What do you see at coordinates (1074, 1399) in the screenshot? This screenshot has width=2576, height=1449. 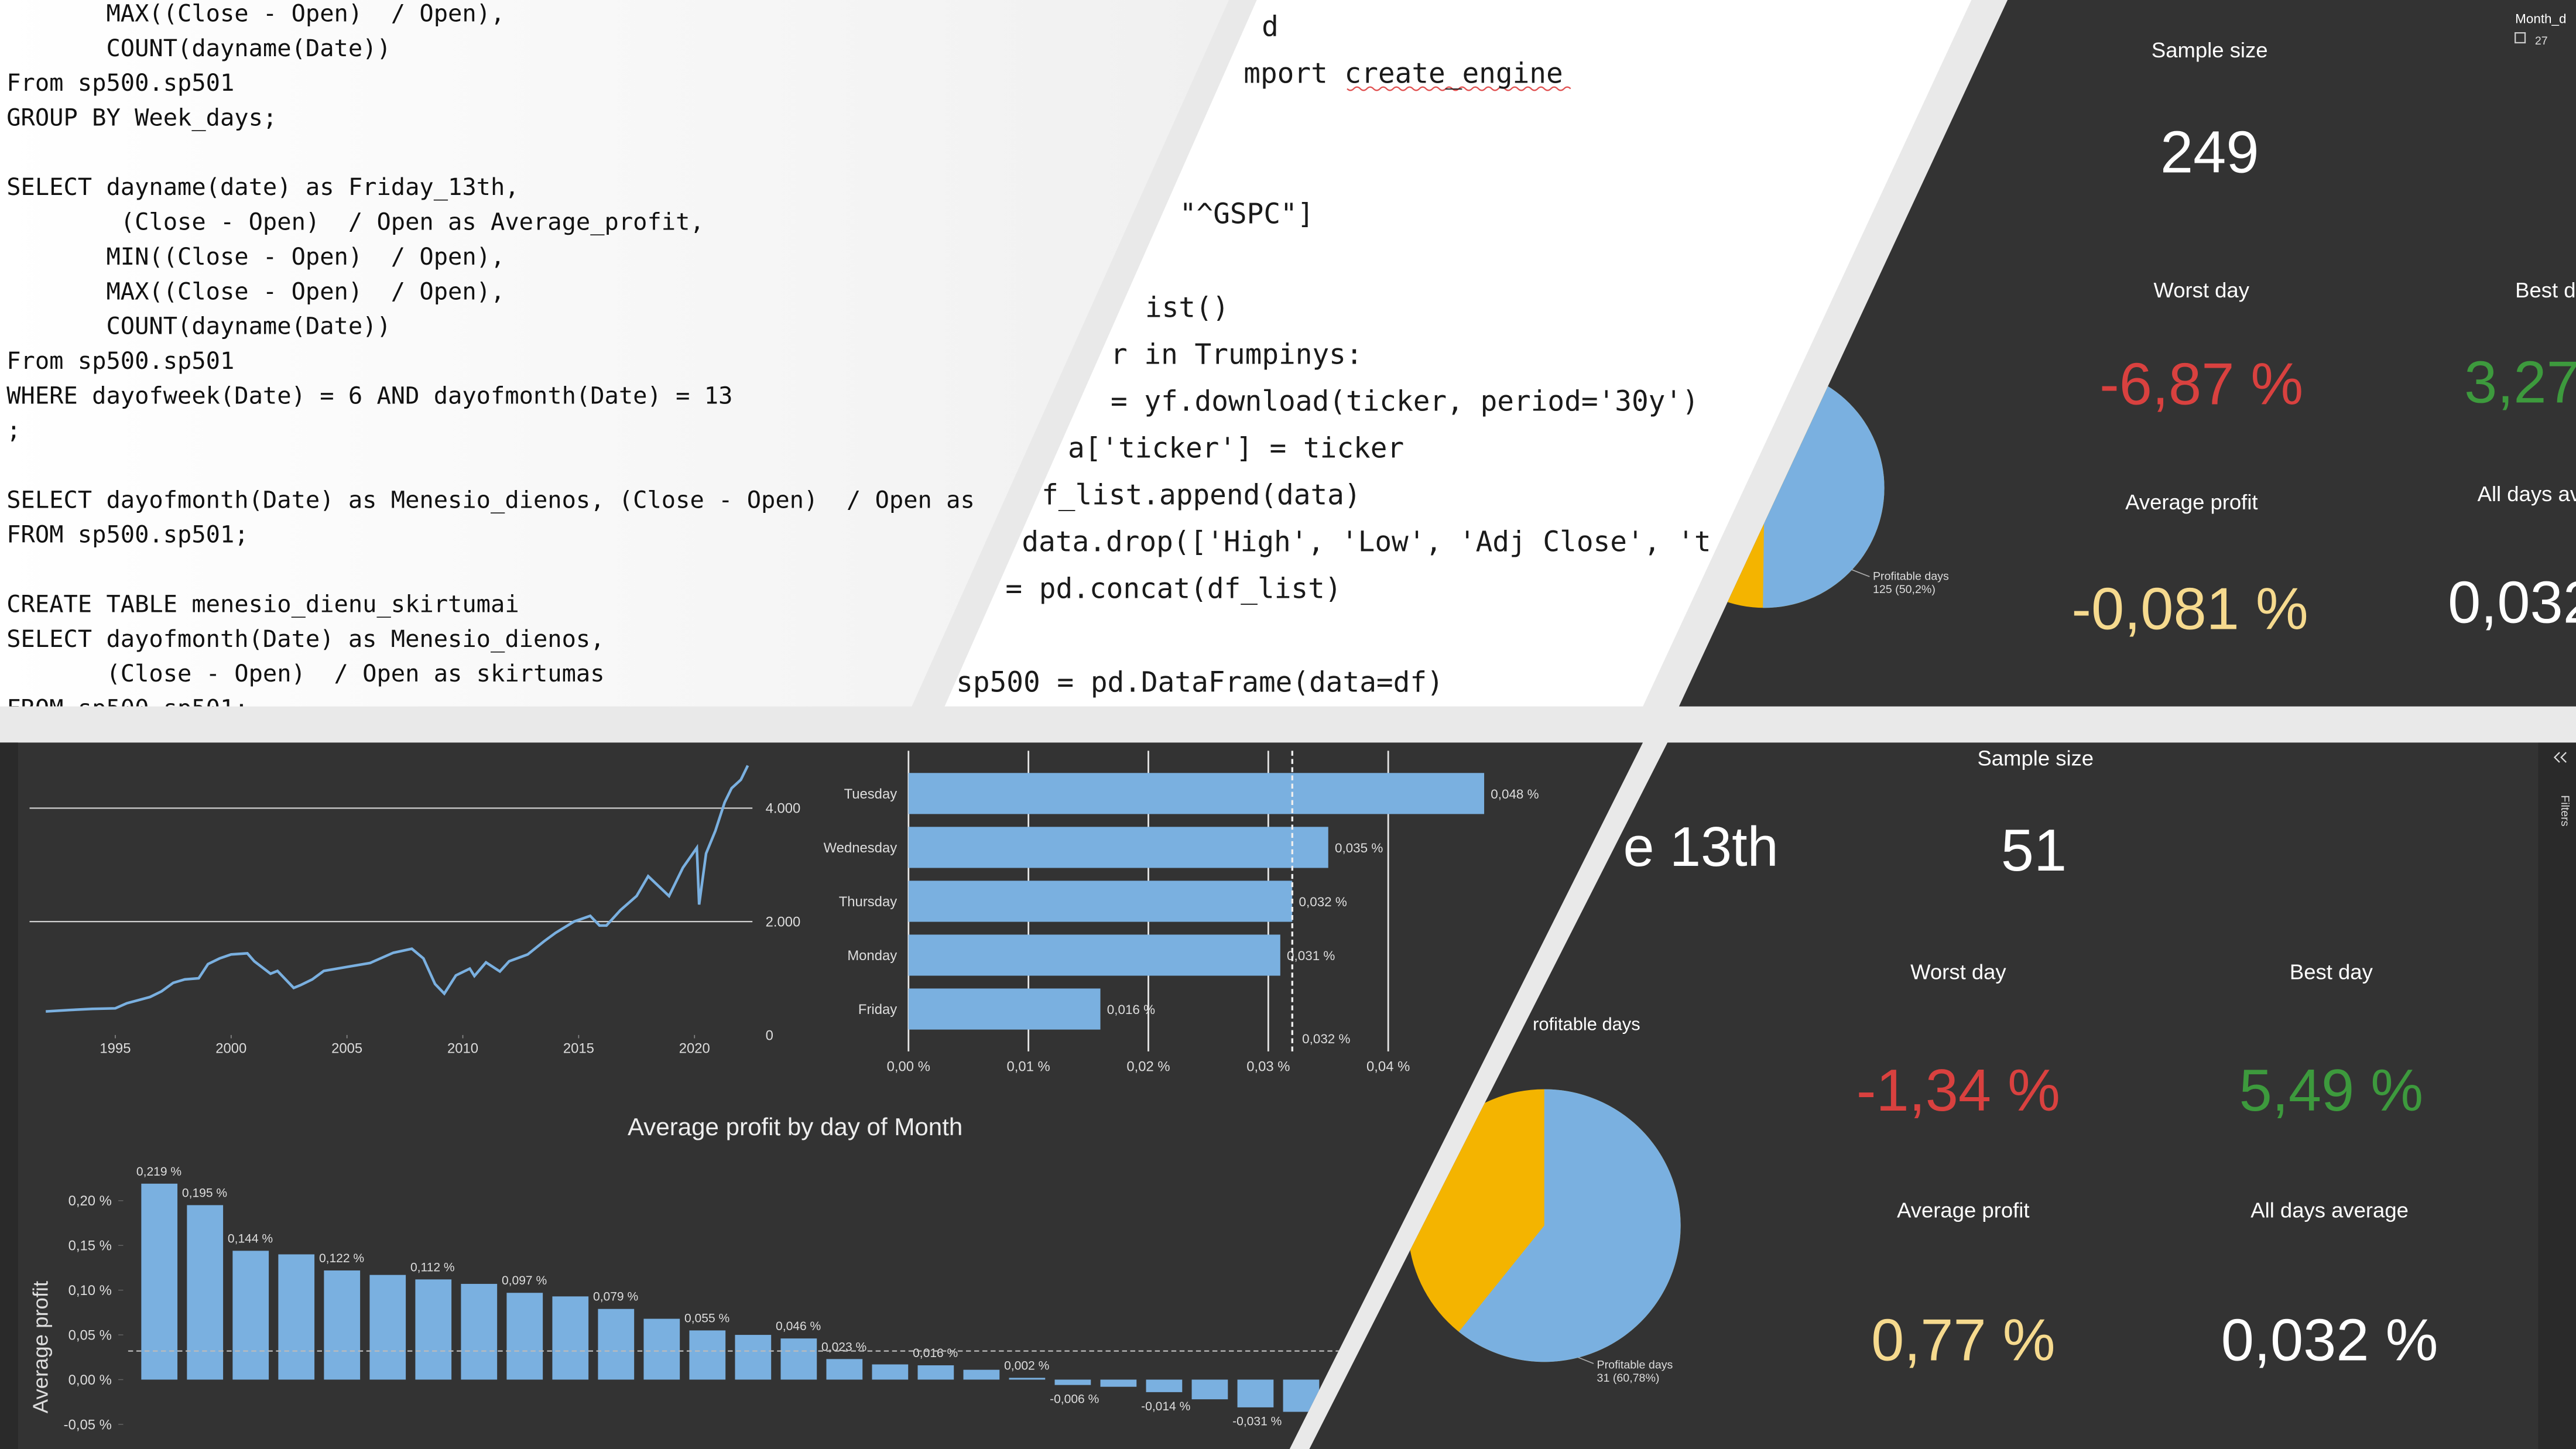 I see `value-label: -0,006 %` at bounding box center [1074, 1399].